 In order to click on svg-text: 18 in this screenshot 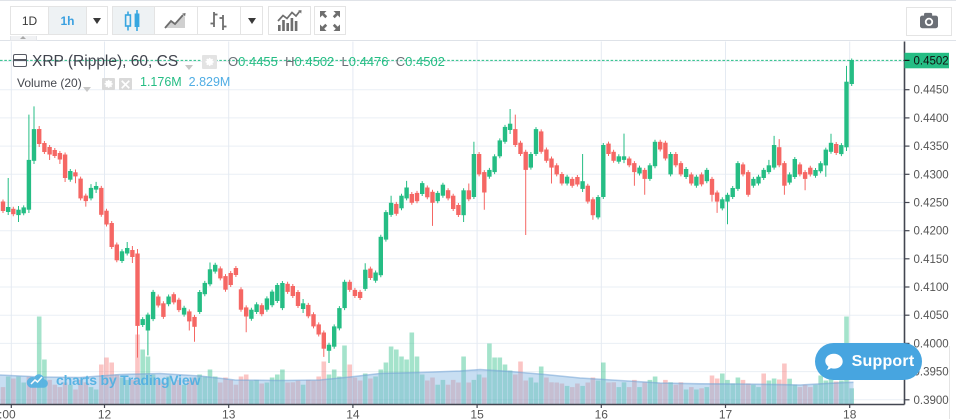, I will do `click(850, 413)`.